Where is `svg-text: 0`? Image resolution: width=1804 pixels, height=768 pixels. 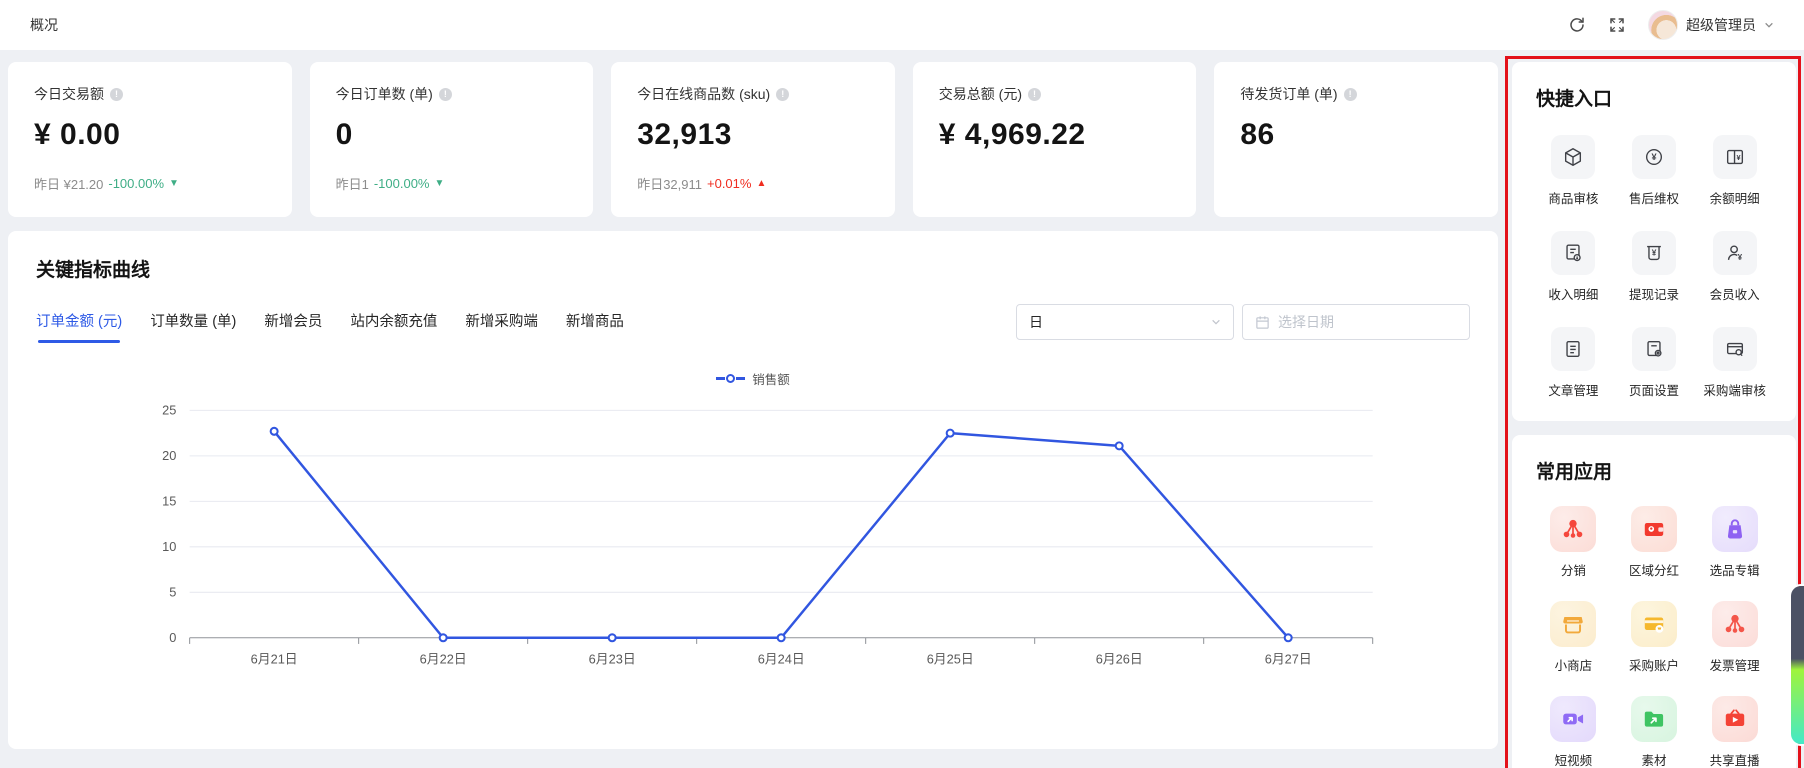
svg-text: 0 is located at coordinates (172, 637).